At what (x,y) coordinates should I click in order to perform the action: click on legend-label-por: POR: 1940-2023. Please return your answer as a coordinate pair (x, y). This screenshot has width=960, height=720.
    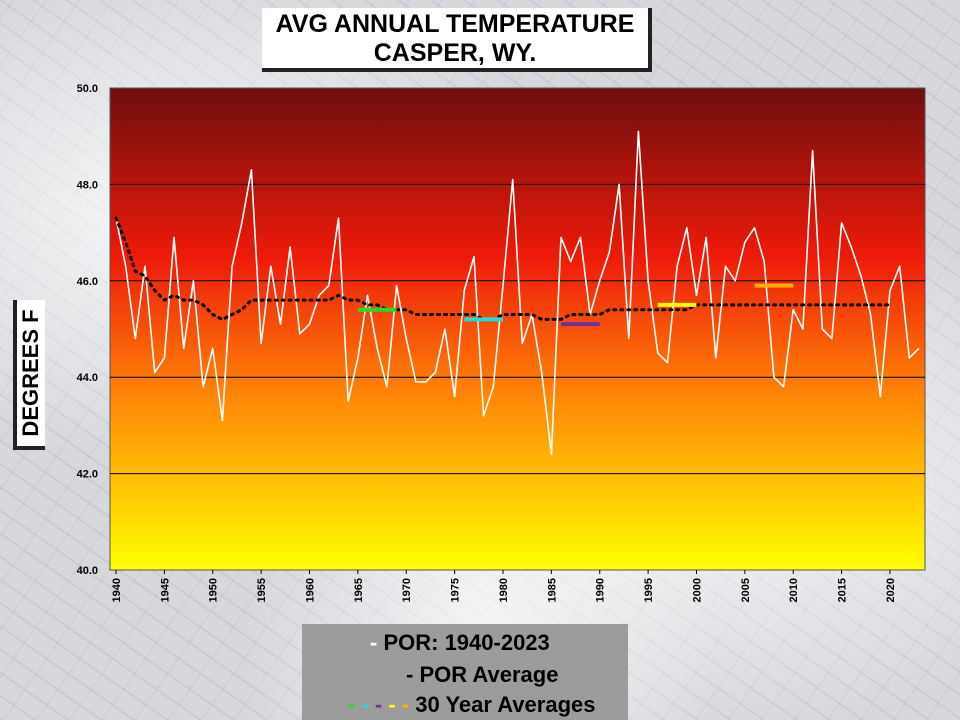
    Looking at the image, I should click on (466, 642).